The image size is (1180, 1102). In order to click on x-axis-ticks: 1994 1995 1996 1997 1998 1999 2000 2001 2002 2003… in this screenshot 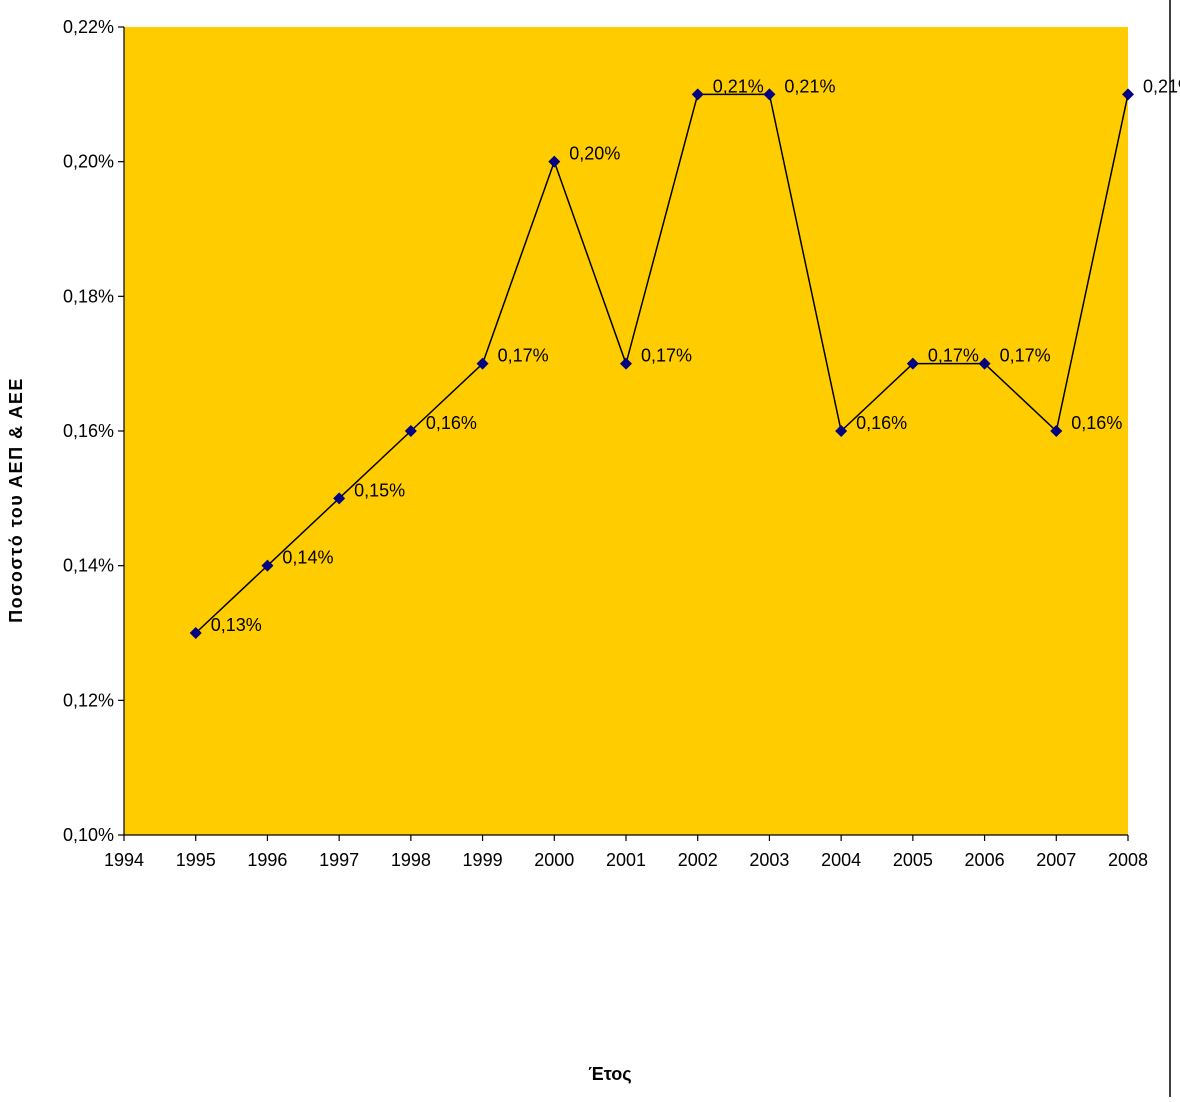, I will do `click(626, 852)`.